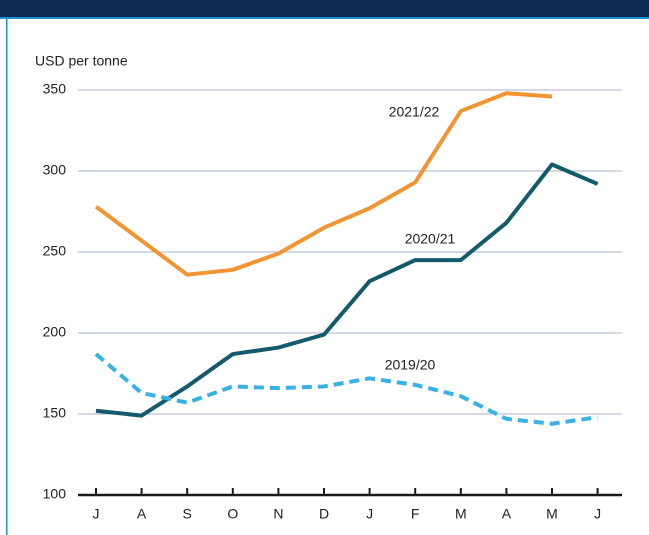 Image resolution: width=649 pixels, height=535 pixels. Describe the element at coordinates (55, 332) in the screenshot. I see `y-tick-label: 200` at that location.